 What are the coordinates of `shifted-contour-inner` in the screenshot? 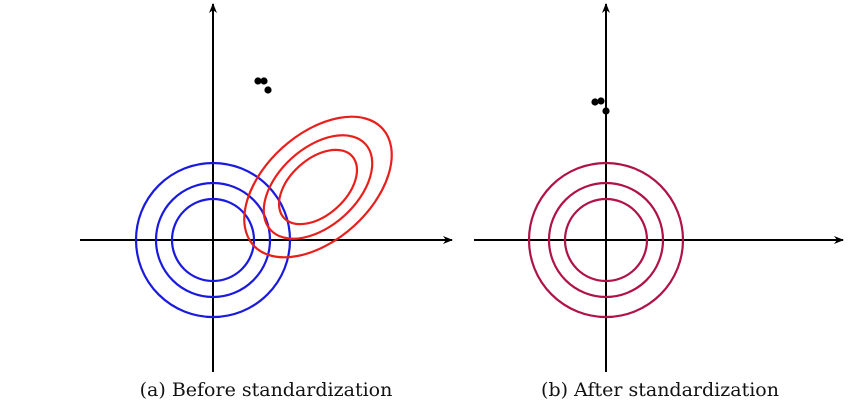 It's located at (318, 187).